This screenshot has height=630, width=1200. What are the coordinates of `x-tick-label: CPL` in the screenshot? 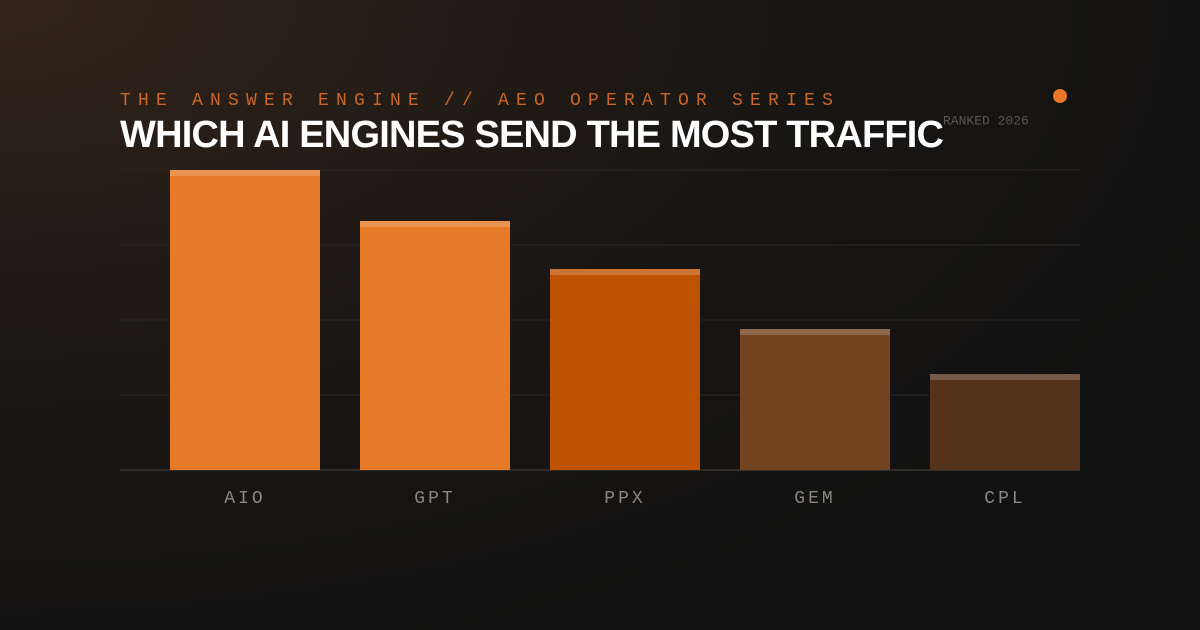 It's located at (1004, 499).